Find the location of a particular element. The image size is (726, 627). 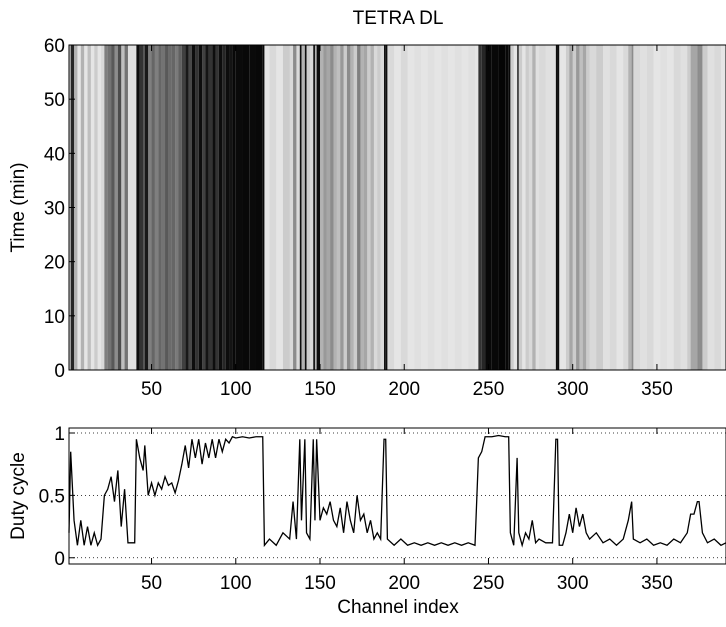

y-tick-label: 60 is located at coordinates (54, 46).